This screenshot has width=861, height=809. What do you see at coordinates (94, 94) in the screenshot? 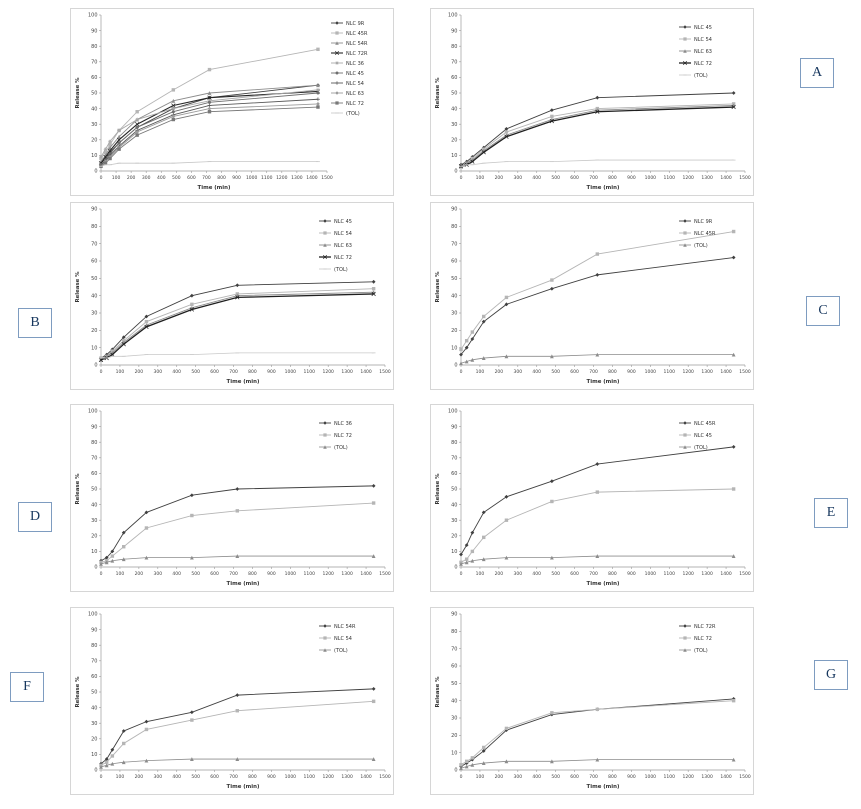
I see `svg-text: 50` at bounding box center [94, 94].